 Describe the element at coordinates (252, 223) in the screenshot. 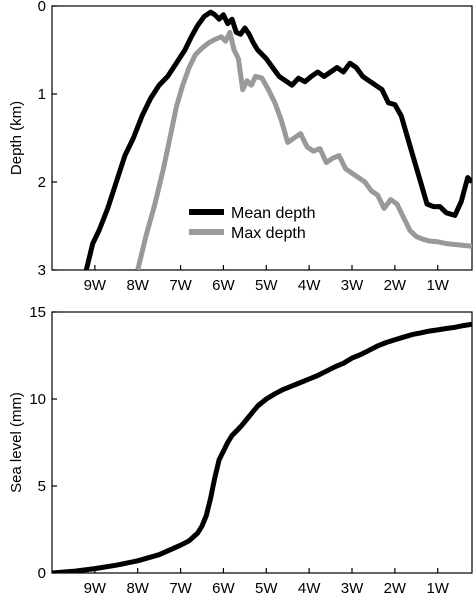

I see `depth-legend: Mean depth Max depth` at that location.